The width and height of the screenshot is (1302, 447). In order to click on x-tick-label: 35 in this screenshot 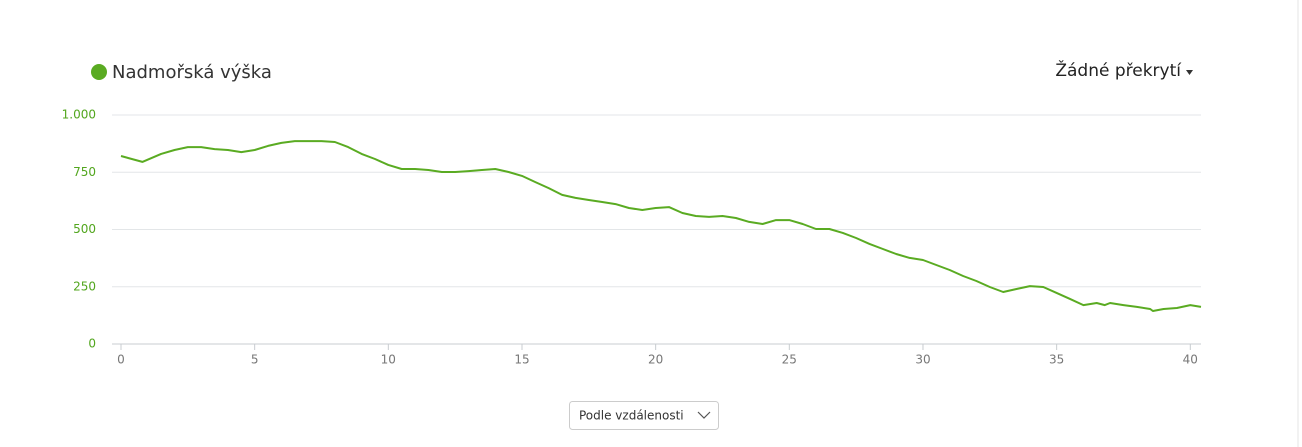, I will do `click(1056, 360)`.